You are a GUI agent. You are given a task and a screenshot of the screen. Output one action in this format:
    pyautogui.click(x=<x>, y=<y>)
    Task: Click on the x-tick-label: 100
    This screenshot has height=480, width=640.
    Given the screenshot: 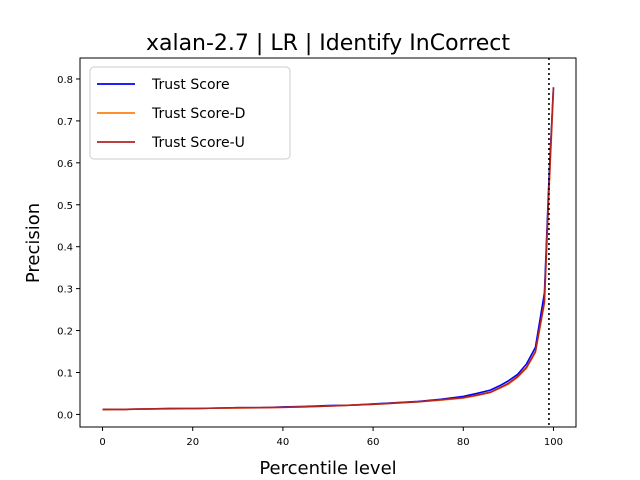 What is the action you would take?
    pyautogui.click(x=553, y=442)
    